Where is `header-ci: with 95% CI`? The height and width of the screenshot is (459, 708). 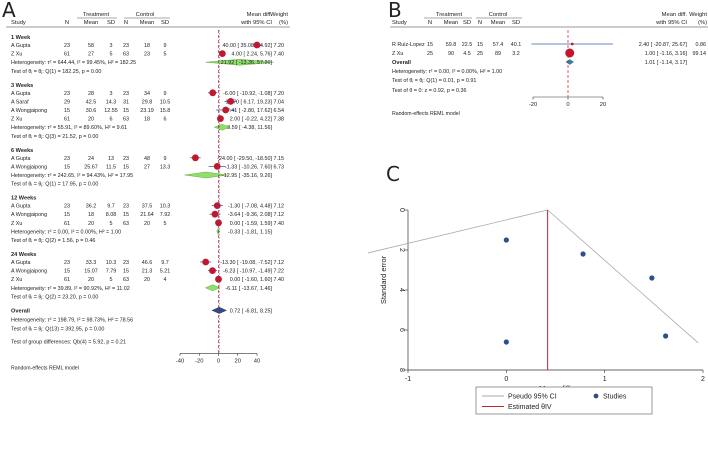 header-ci: with 95% CI is located at coordinates (256, 23).